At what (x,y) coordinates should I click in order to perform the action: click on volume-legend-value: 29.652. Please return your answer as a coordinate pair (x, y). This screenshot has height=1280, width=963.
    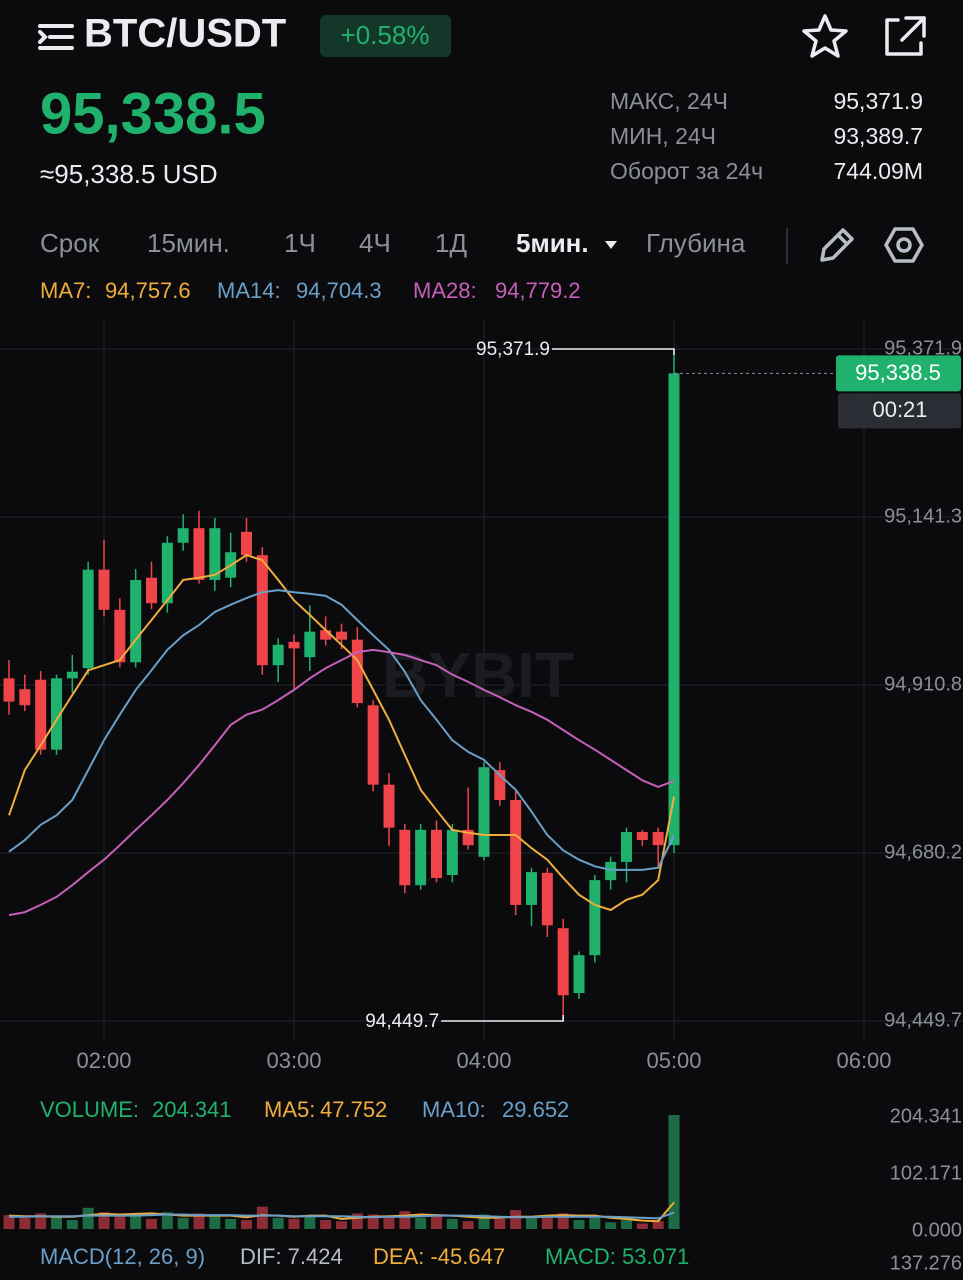
    Looking at the image, I should click on (535, 1109).